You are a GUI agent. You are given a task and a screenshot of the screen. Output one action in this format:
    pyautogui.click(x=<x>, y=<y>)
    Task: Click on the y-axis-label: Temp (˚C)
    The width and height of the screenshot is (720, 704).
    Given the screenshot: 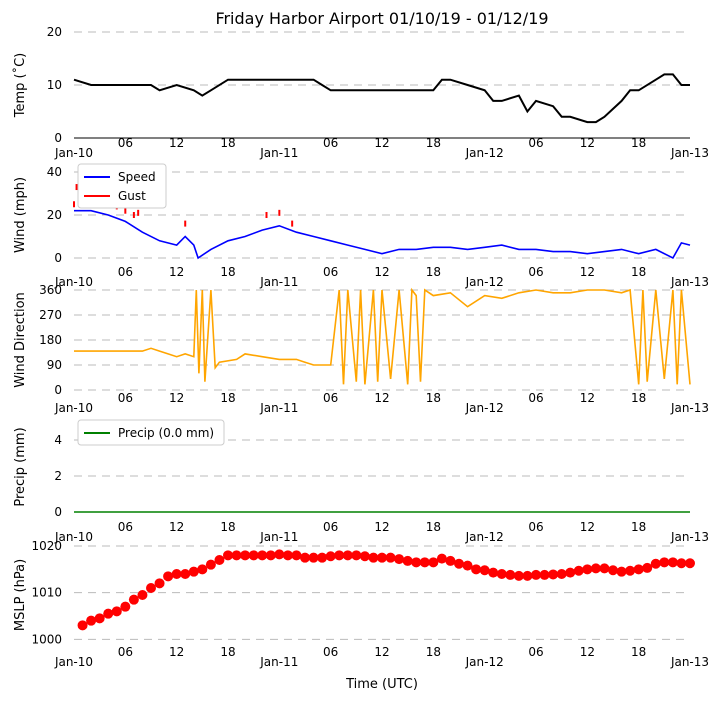 What is the action you would take?
    pyautogui.click(x=20, y=86)
    